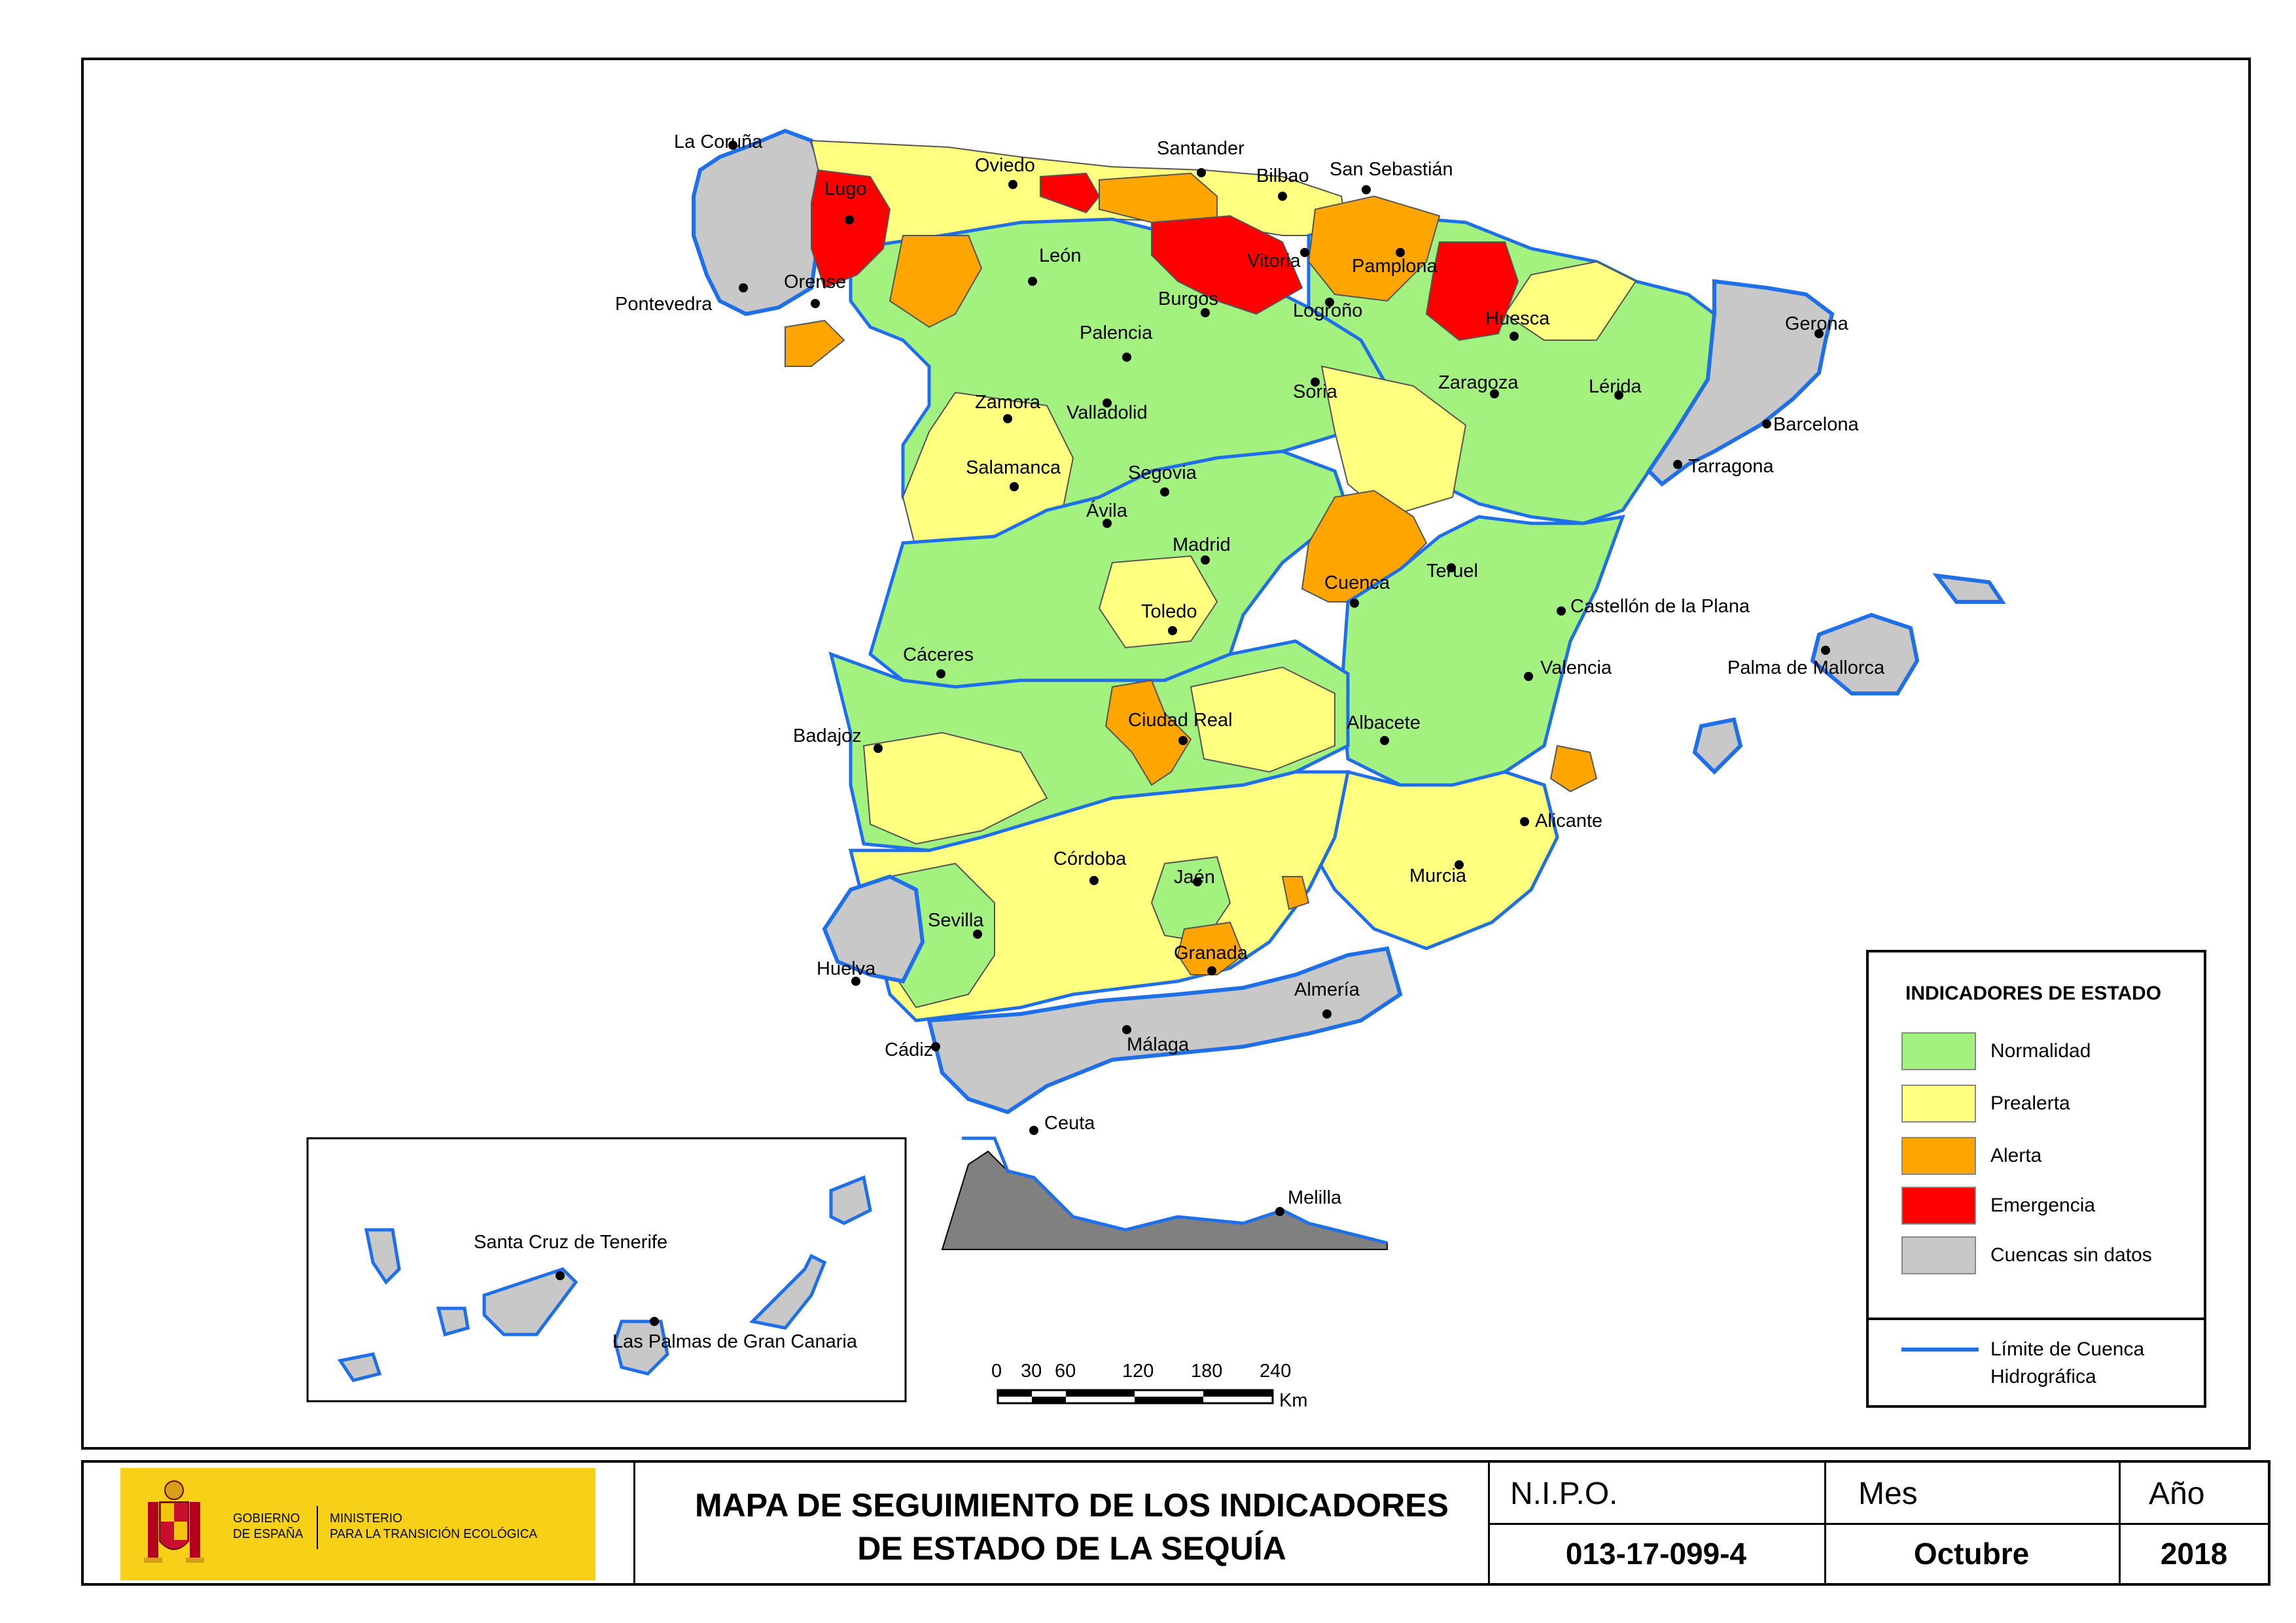  Describe the element at coordinates (1275, 1371) in the screenshot. I see `scale-tick-240: 240` at that location.